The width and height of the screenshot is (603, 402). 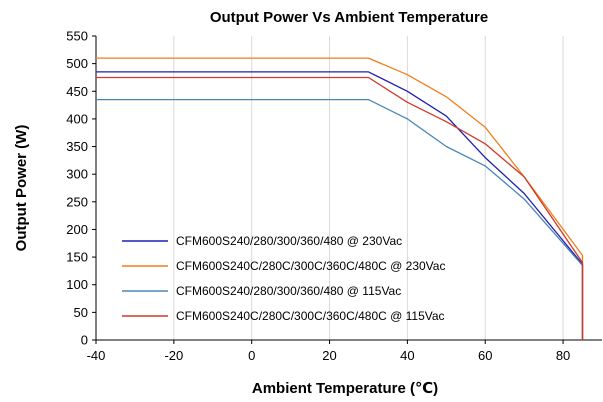 I want to click on x-tick-label: 60, so click(x=485, y=355).